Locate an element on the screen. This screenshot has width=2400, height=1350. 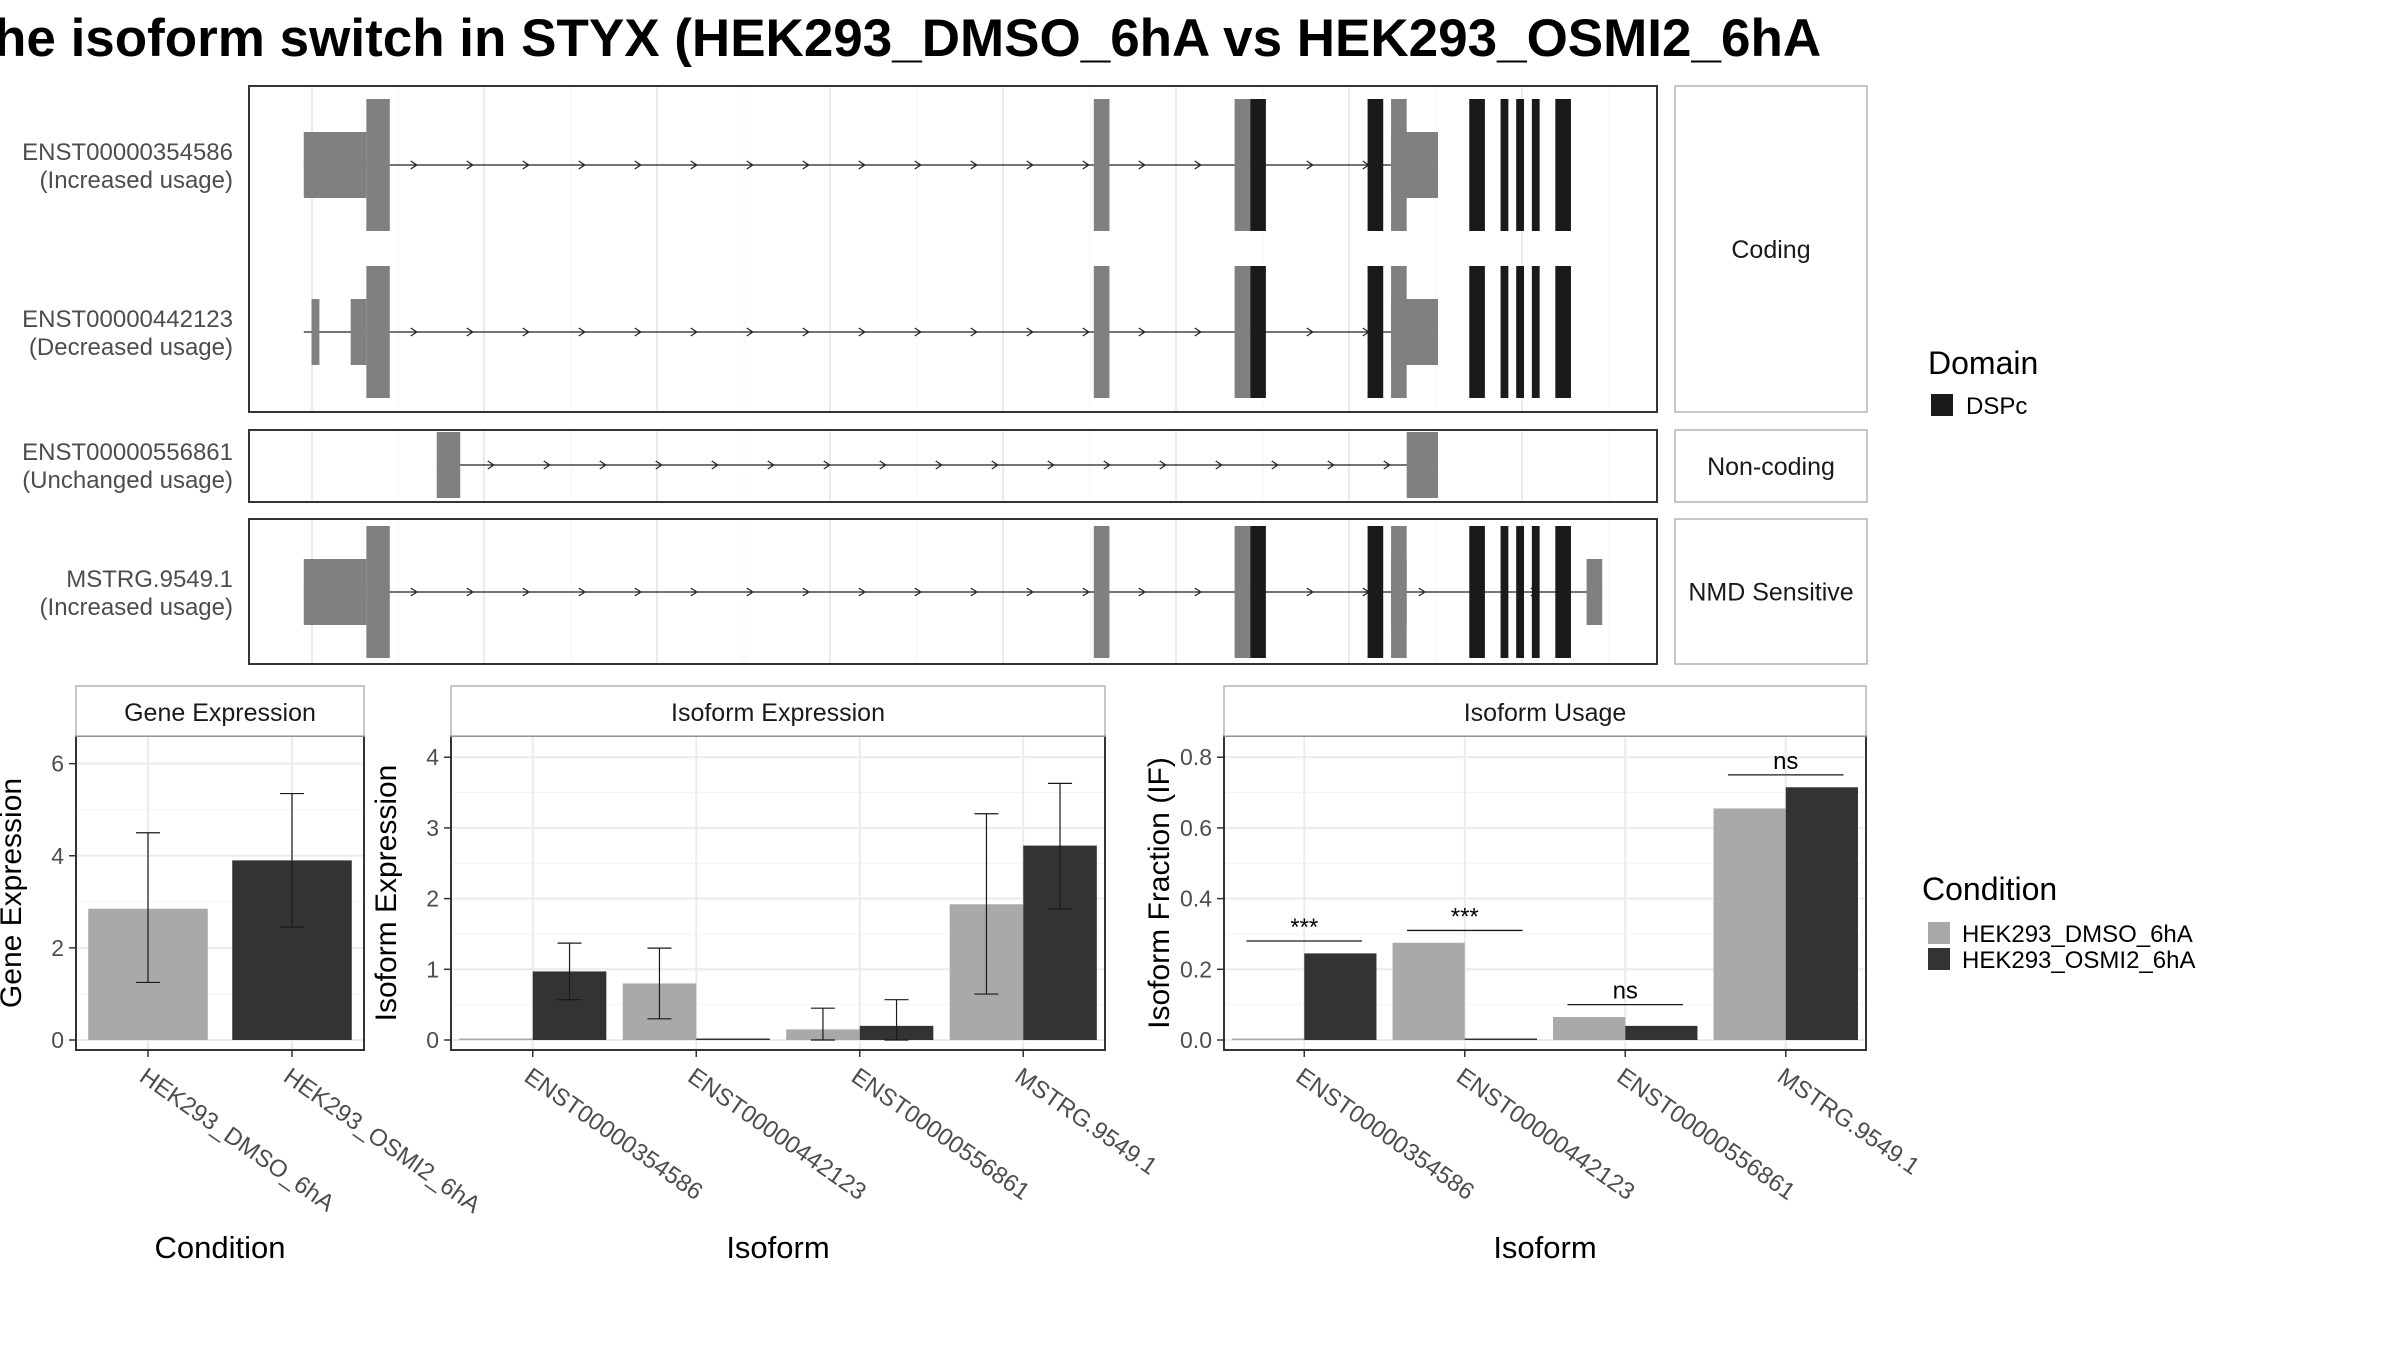
x-axis-title: Condition is located at coordinates (220, 1247).